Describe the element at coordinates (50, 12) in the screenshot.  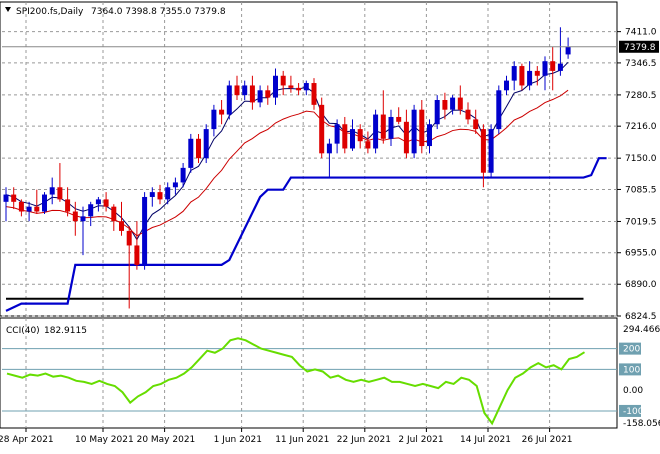
I see `symbol-label: SPI200.fs,Daily` at that location.